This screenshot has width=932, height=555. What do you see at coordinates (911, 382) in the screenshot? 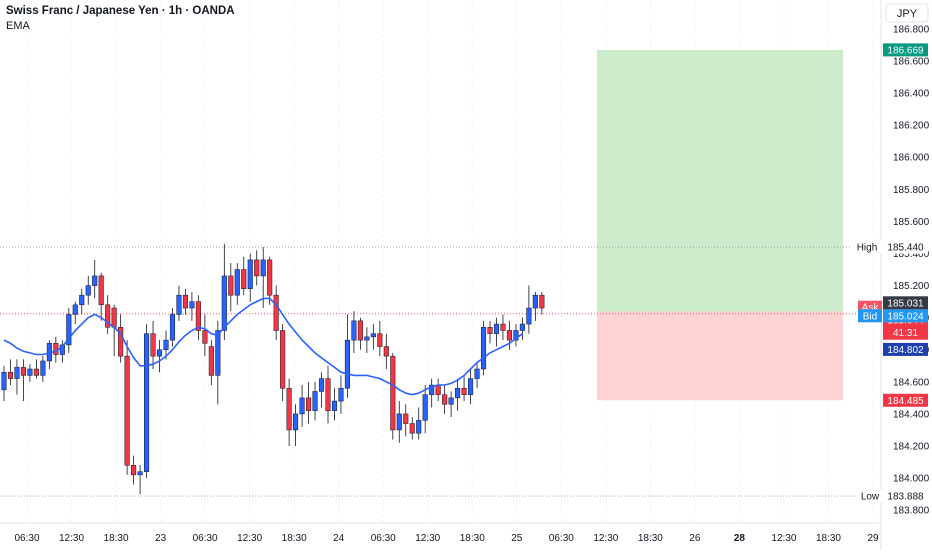
I see `y-tick-label: 184.600` at bounding box center [911, 382].